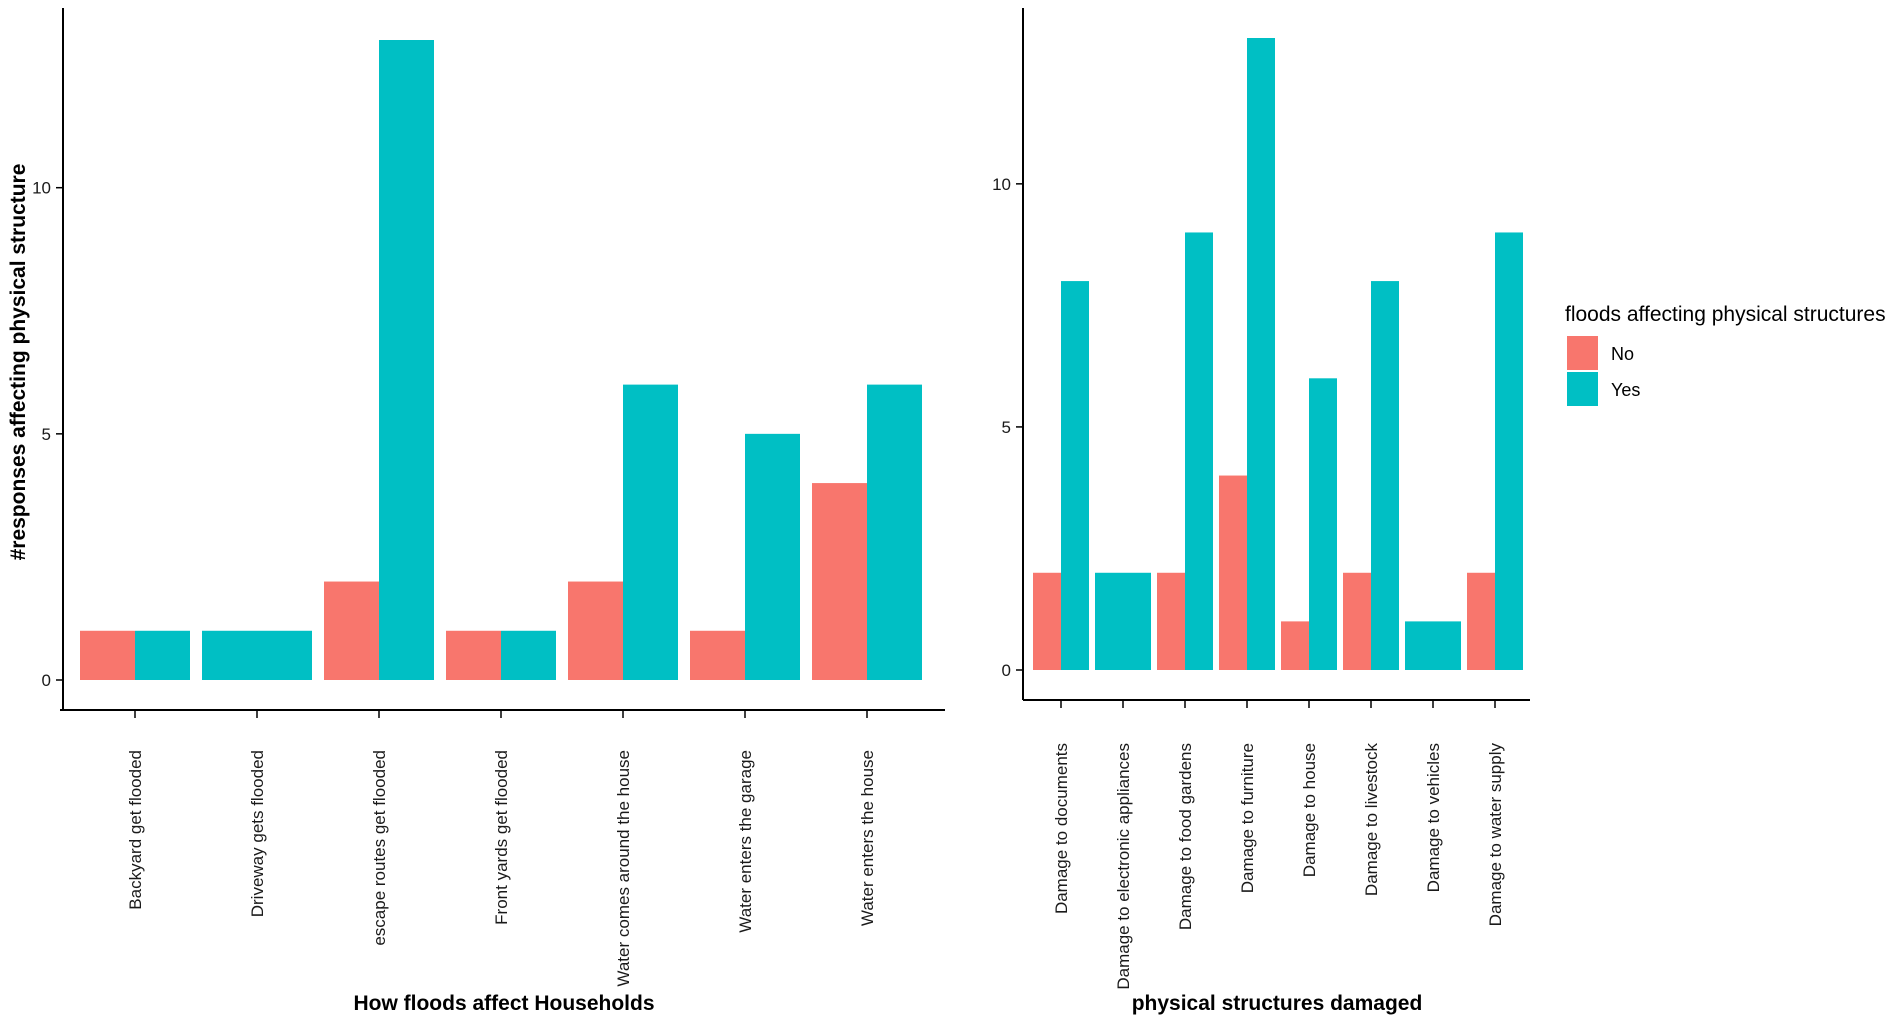 This screenshot has height=1021, width=1902. Describe the element at coordinates (745, 841) in the screenshot. I see `x-category-label: Water enters the garage` at that location.